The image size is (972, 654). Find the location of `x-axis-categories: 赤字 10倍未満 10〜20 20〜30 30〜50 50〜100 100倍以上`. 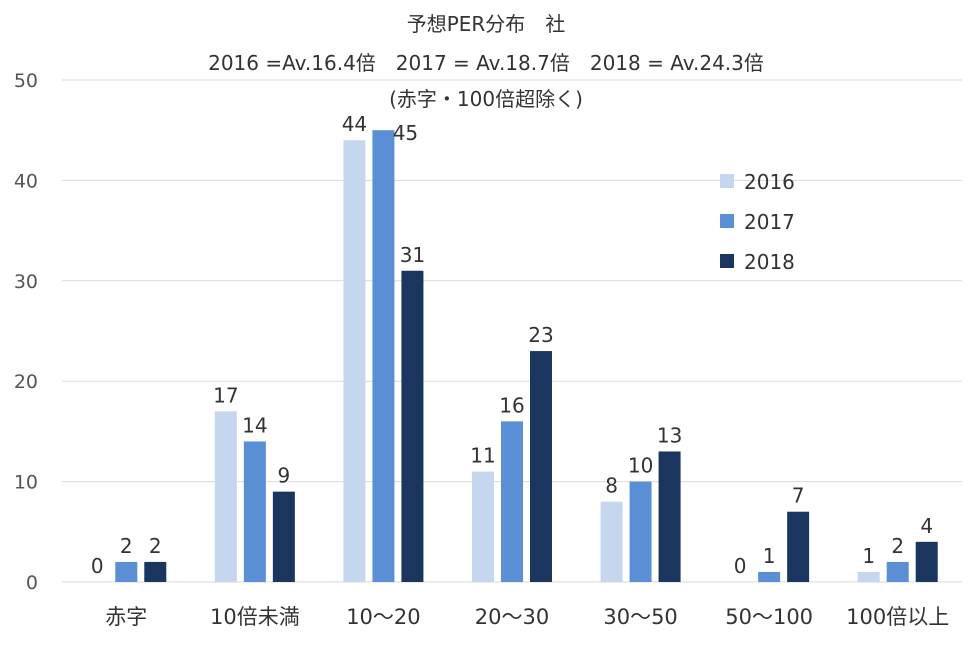

x-axis-categories: 赤字 10倍未満 10〜20 20〜30 30〜50 50〜100 100倍以上 is located at coordinates (527, 617).